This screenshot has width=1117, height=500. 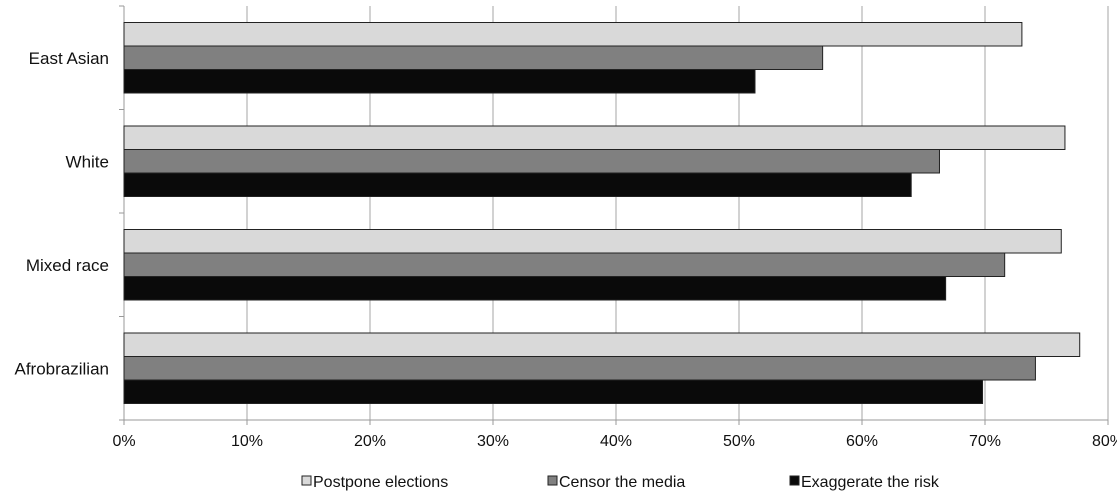 What do you see at coordinates (62, 368) in the screenshot?
I see `category-label: Afrobrazilian` at bounding box center [62, 368].